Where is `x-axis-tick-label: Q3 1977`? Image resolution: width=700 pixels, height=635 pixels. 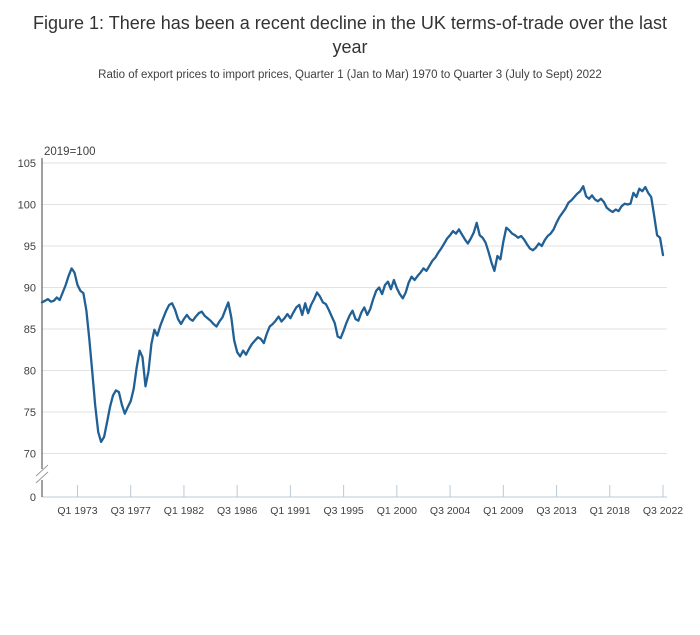 x-axis-tick-label: Q3 1977 is located at coordinates (131, 511).